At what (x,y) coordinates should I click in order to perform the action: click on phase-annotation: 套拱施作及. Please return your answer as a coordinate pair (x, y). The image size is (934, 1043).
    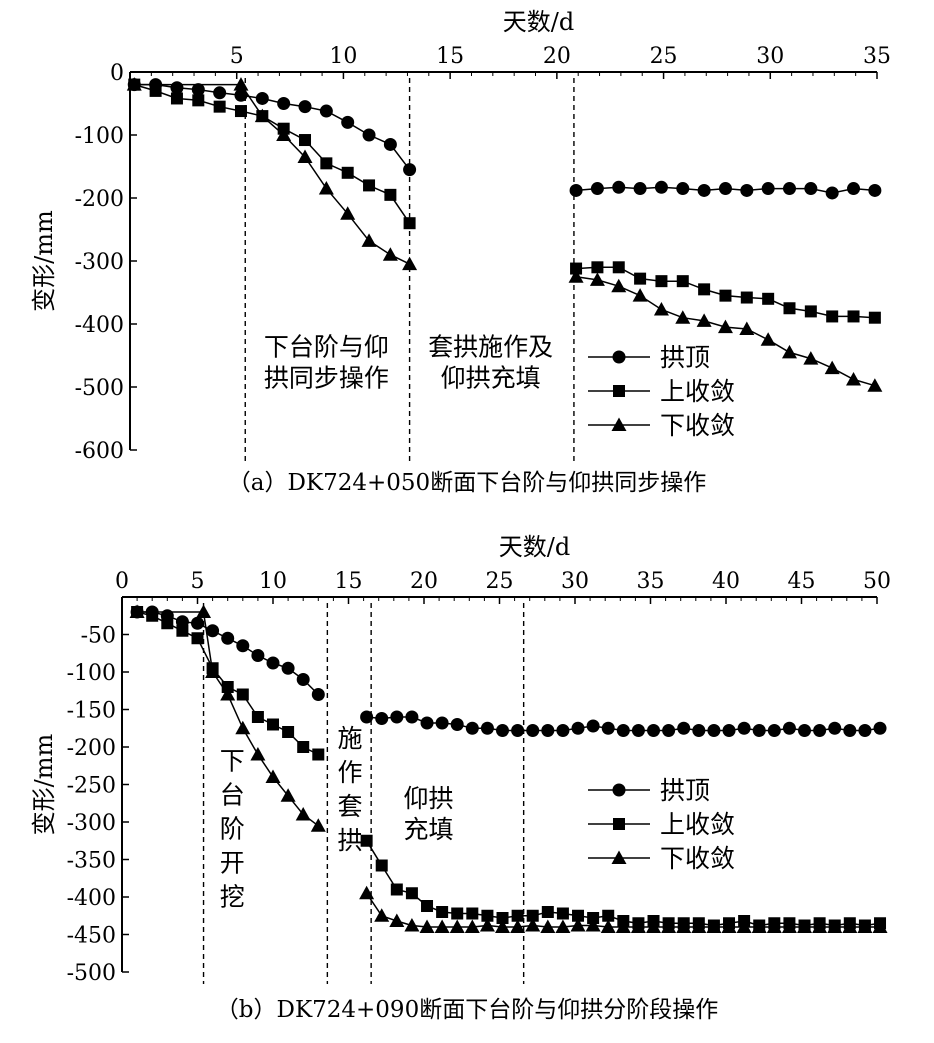
    Looking at the image, I should click on (490, 347).